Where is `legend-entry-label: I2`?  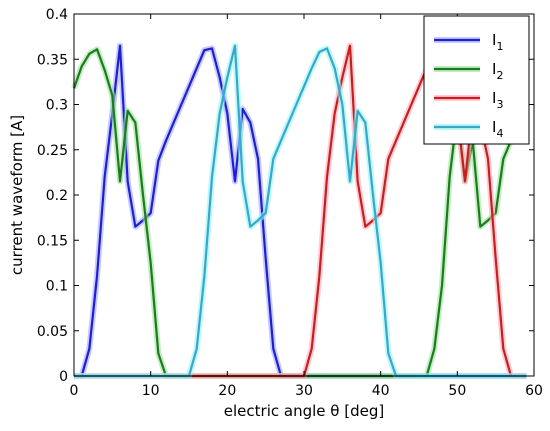
legend-entry-label: I2 is located at coordinates (497, 71).